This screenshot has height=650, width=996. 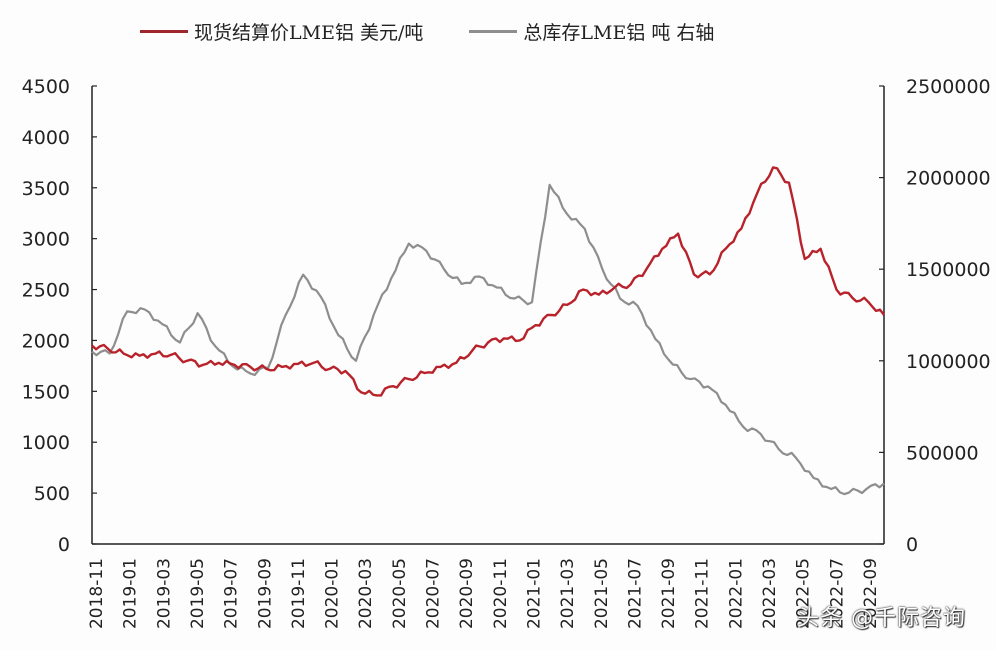 What do you see at coordinates (736, 593) in the screenshot?
I see `x-tick-label: 2022-01` at bounding box center [736, 593].